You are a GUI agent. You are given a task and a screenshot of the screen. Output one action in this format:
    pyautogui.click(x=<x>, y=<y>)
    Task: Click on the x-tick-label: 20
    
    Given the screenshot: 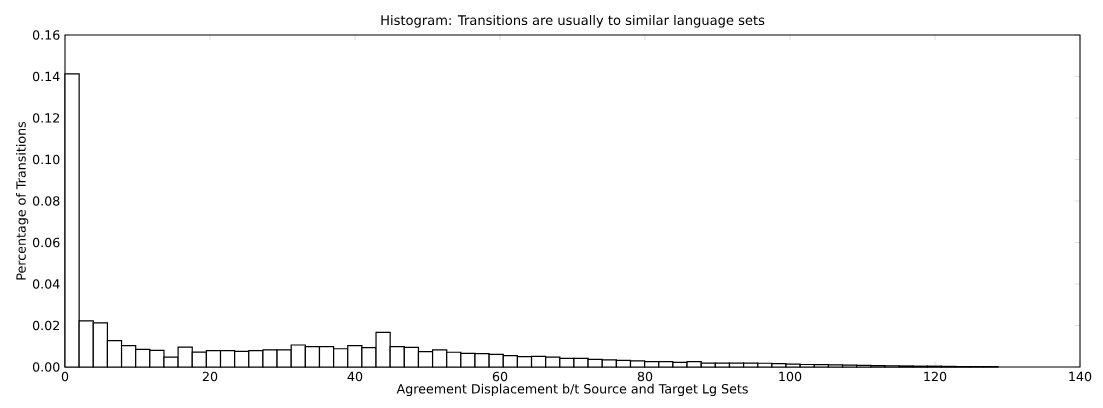 What is the action you would take?
    pyautogui.click(x=210, y=376)
    